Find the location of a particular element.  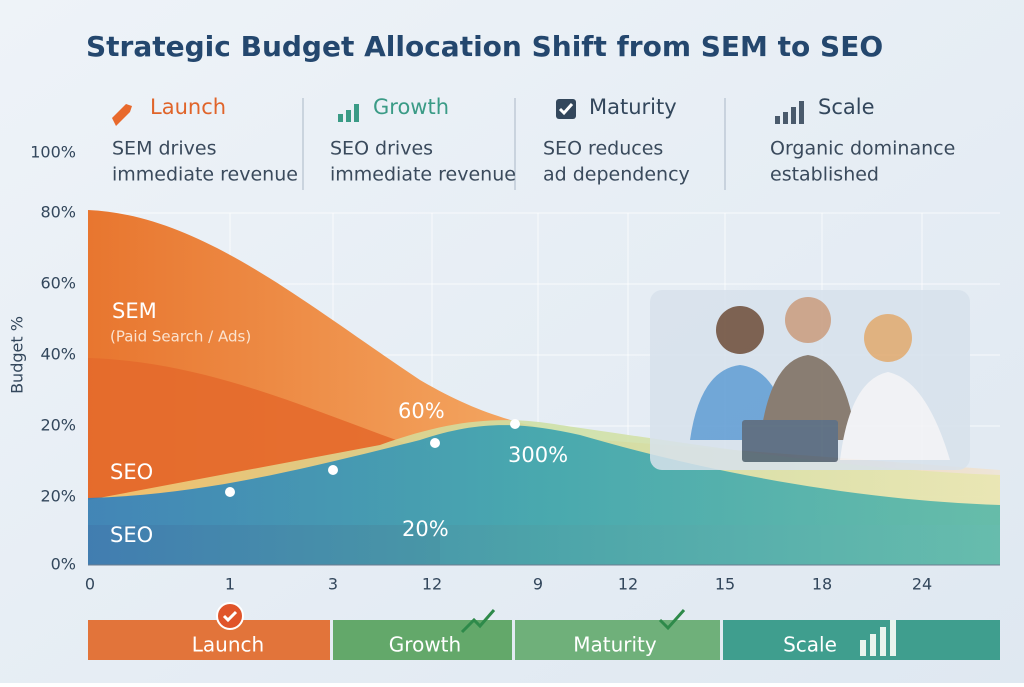

timeline-label: Maturity is located at coordinates (615, 645).